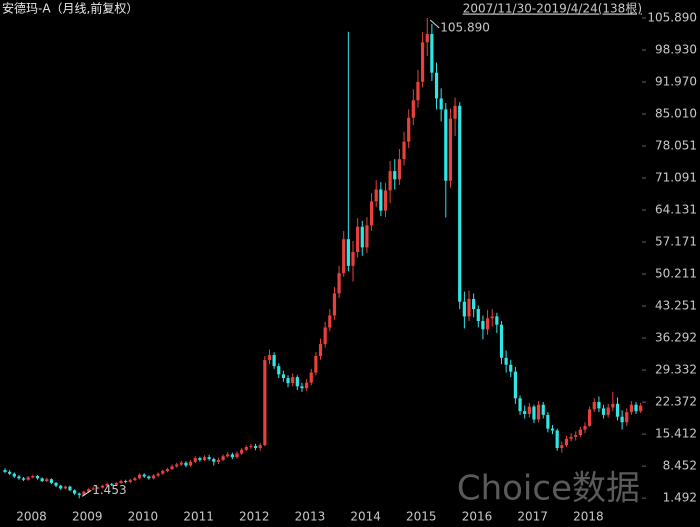 The image size is (700, 527). What do you see at coordinates (676, 49) in the screenshot?
I see `y-tick-label: 98.930` at bounding box center [676, 49].